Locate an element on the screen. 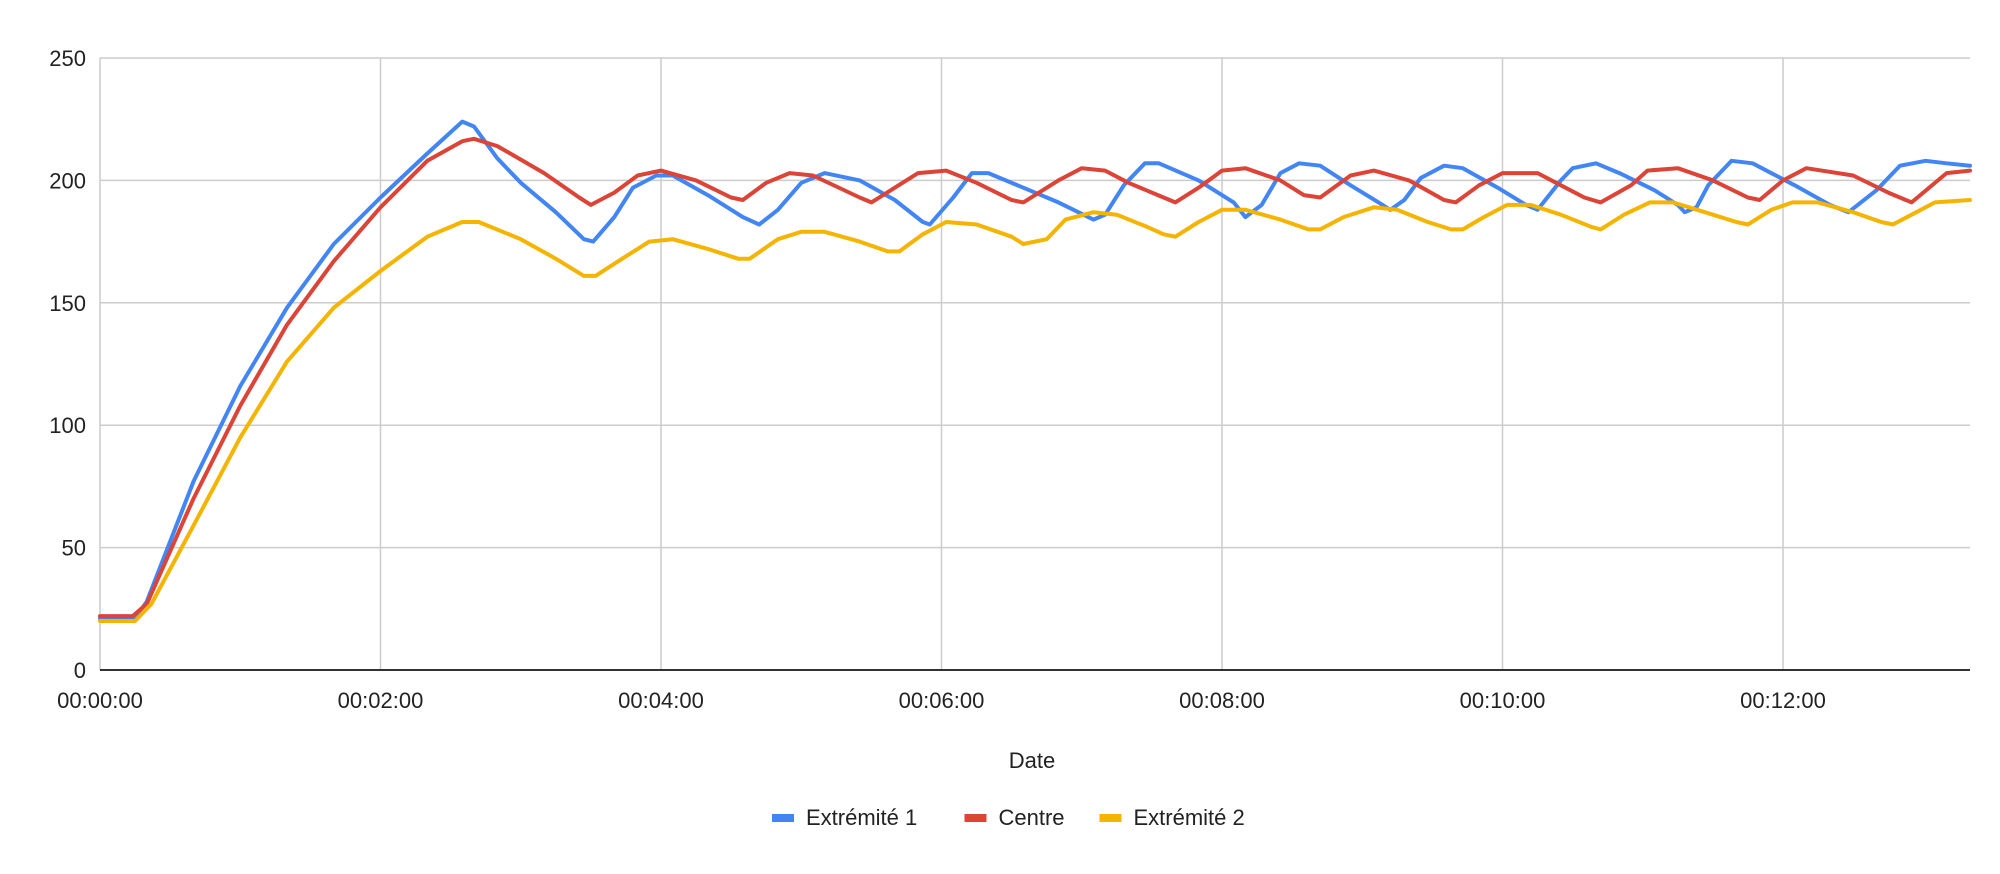 The height and width of the screenshot is (874, 2000). x-tick-label: 00:08:00 is located at coordinates (1222, 700).